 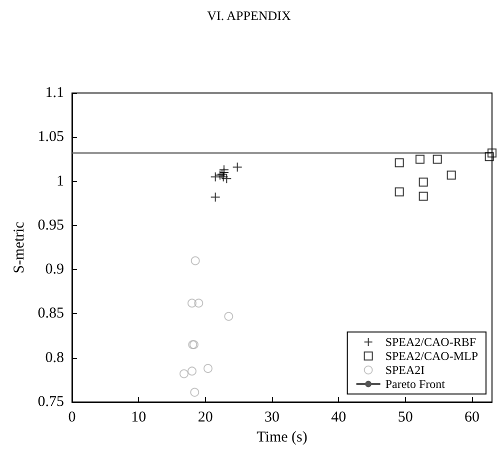 What do you see at coordinates (54, 270) in the screenshot?
I see `y-tick-label: 0.9` at bounding box center [54, 270].